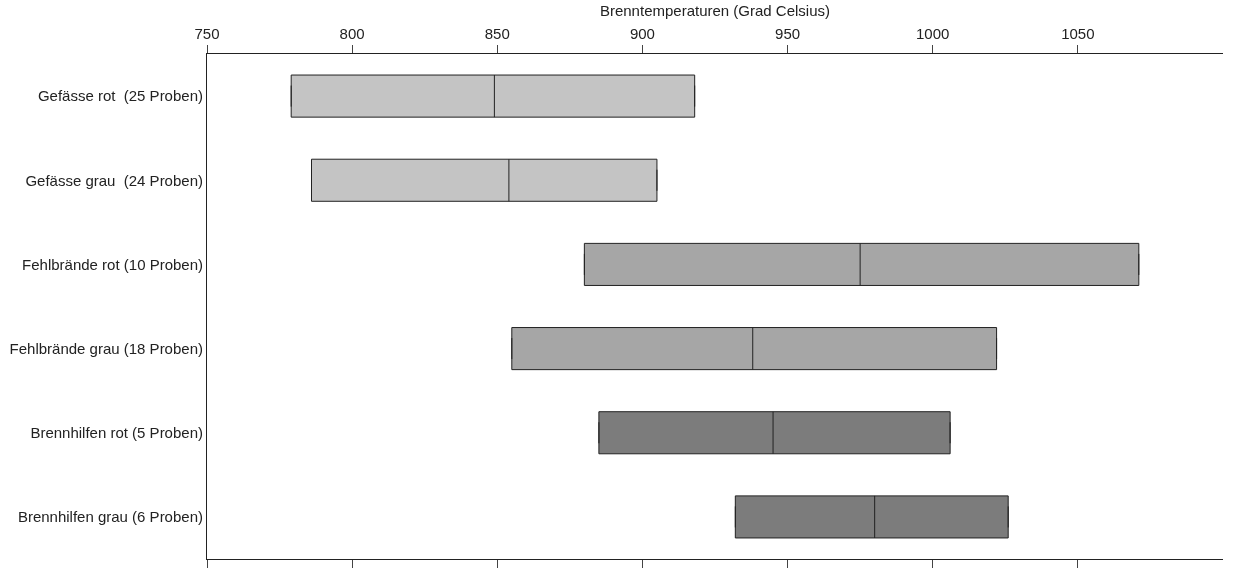 The image size is (1233, 584). Describe the element at coordinates (715, 11) in the screenshot. I see `x-axis-title: Brenntemperaturen (Grad Celsius)` at that location.